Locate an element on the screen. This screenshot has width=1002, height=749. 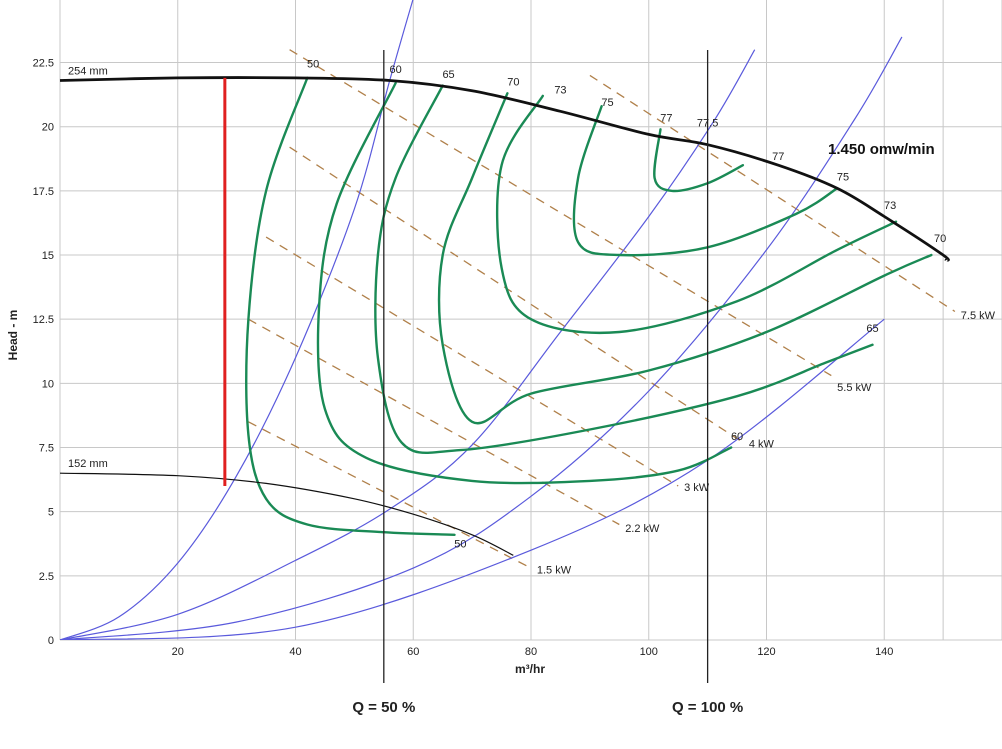
x-tick-label: 40 is located at coordinates (295, 652).